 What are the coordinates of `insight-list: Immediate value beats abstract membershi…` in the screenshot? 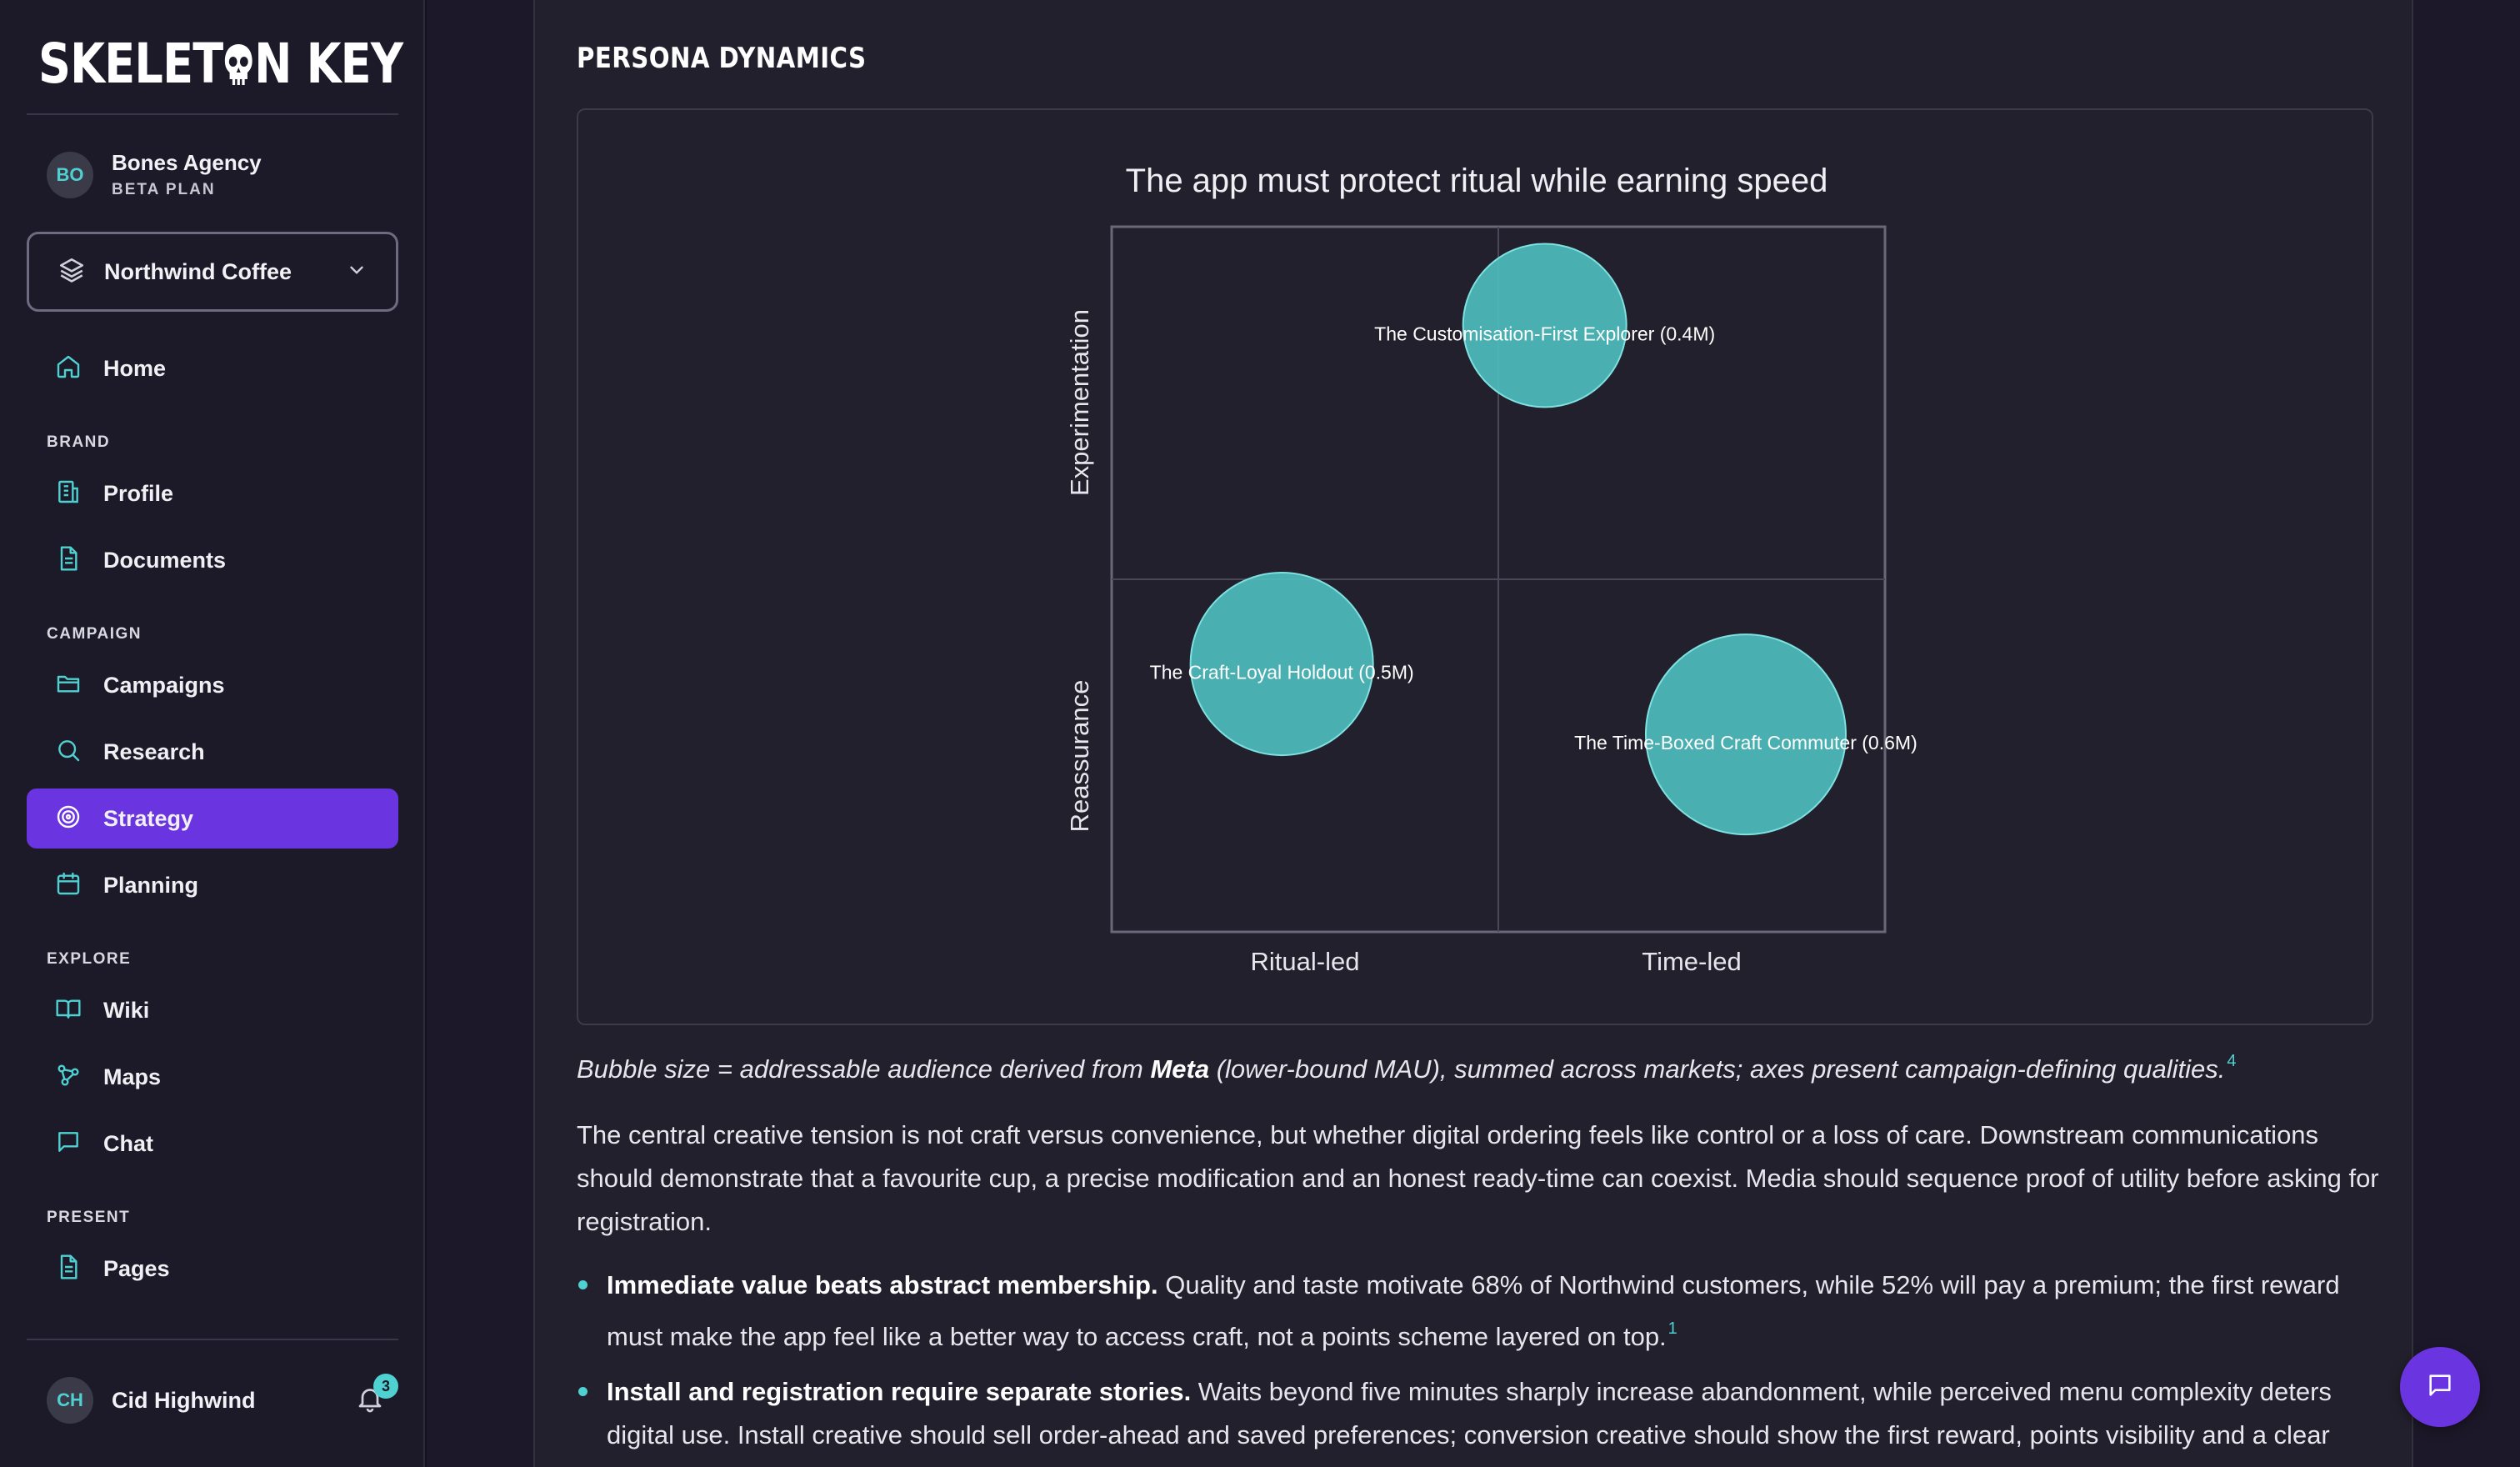 It's located at (1481, 1365).